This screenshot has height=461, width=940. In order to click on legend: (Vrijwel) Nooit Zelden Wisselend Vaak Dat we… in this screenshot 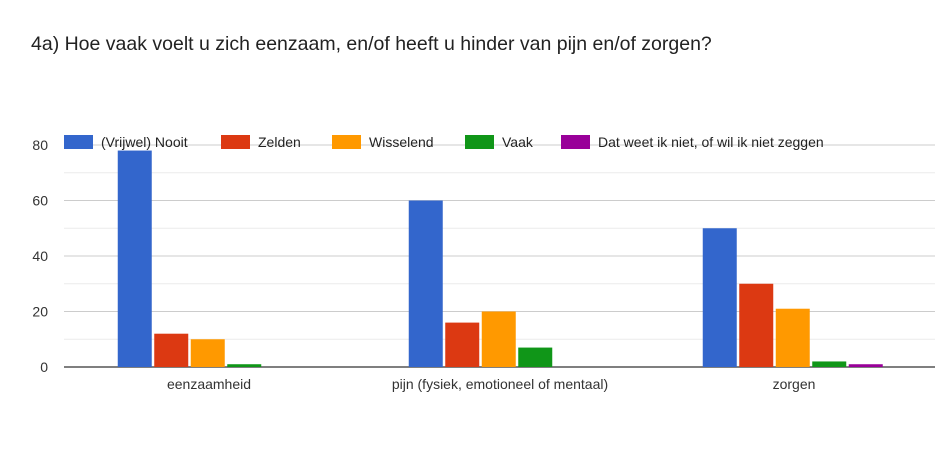, I will do `click(444, 142)`.